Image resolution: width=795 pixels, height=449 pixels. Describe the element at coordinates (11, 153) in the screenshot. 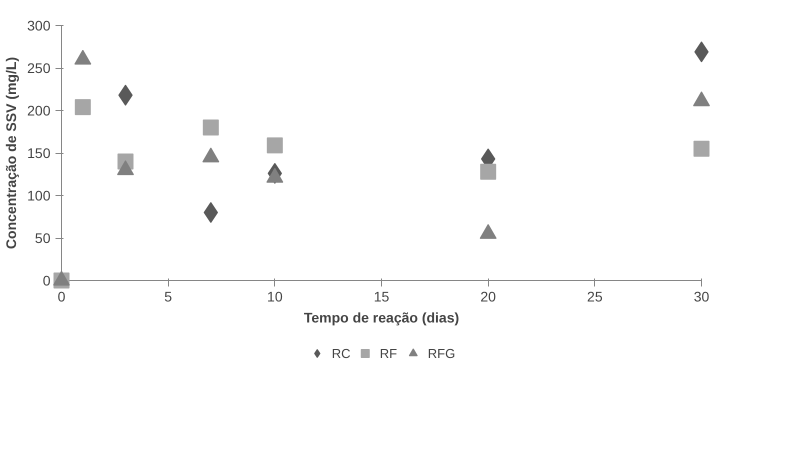

I see `y-axis-title: Concentração de SSV (mg/L)` at that location.